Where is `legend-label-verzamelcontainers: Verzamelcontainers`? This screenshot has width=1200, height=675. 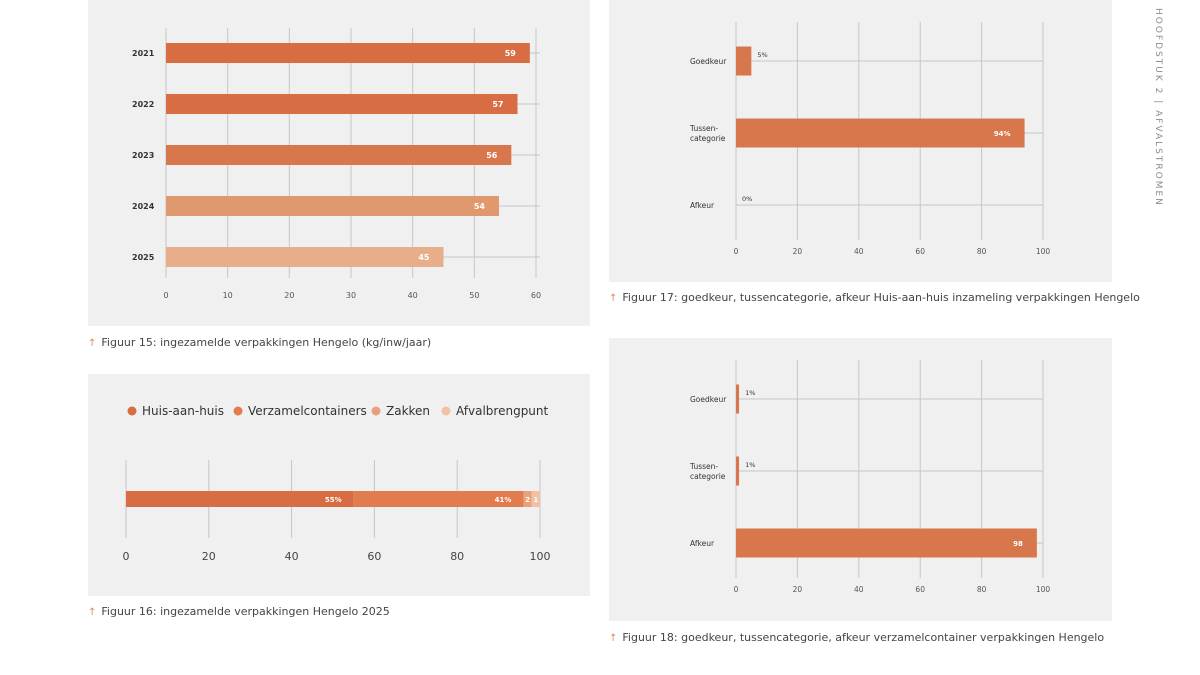
legend-label-verzamelcontainers: Verzamelcontainers is located at coordinates (307, 411).